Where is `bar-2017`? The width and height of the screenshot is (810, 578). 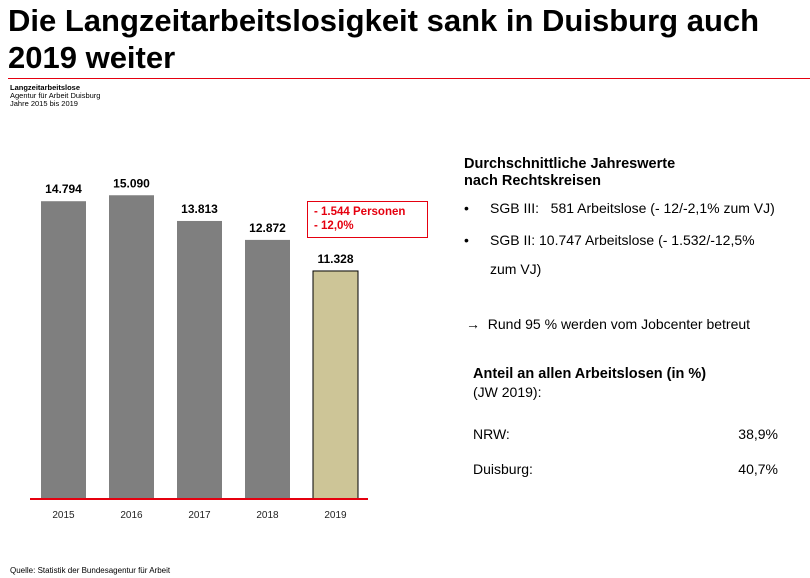 bar-2017 is located at coordinates (199, 359).